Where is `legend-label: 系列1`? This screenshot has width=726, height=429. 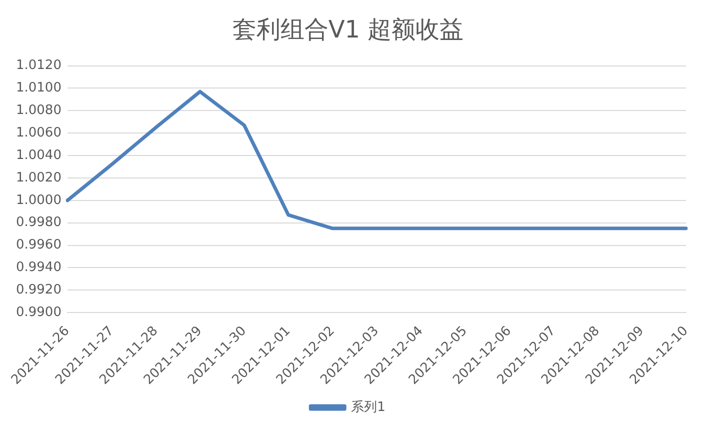 legend-label: 系列1 is located at coordinates (368, 407).